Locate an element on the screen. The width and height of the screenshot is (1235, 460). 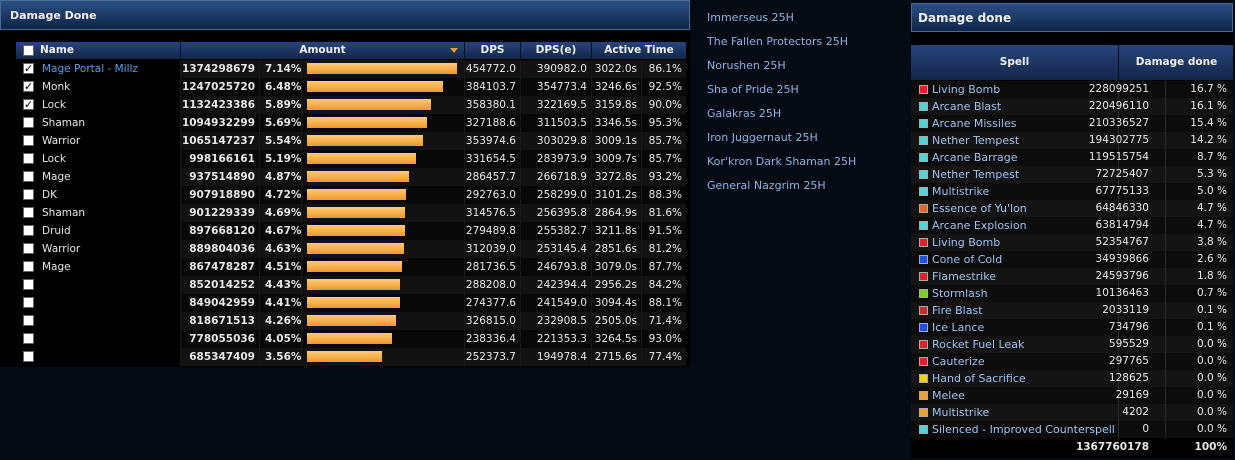
player-name: Warrior is located at coordinates (61, 141).